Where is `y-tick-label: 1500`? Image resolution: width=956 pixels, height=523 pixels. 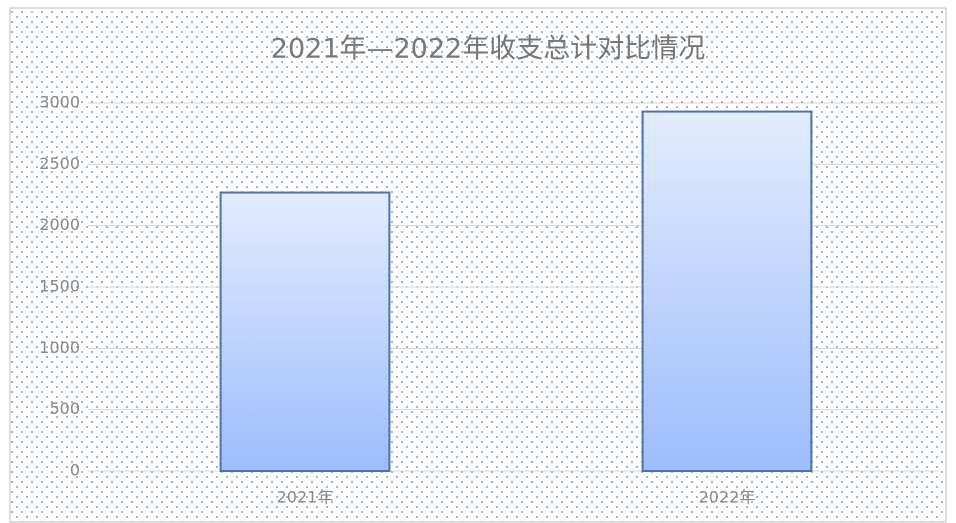
y-tick-label: 1500 is located at coordinates (59, 286).